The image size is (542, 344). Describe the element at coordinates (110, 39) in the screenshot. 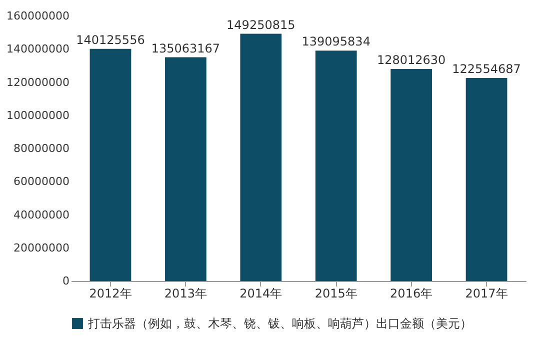

I see `data-label: 140125556` at that location.